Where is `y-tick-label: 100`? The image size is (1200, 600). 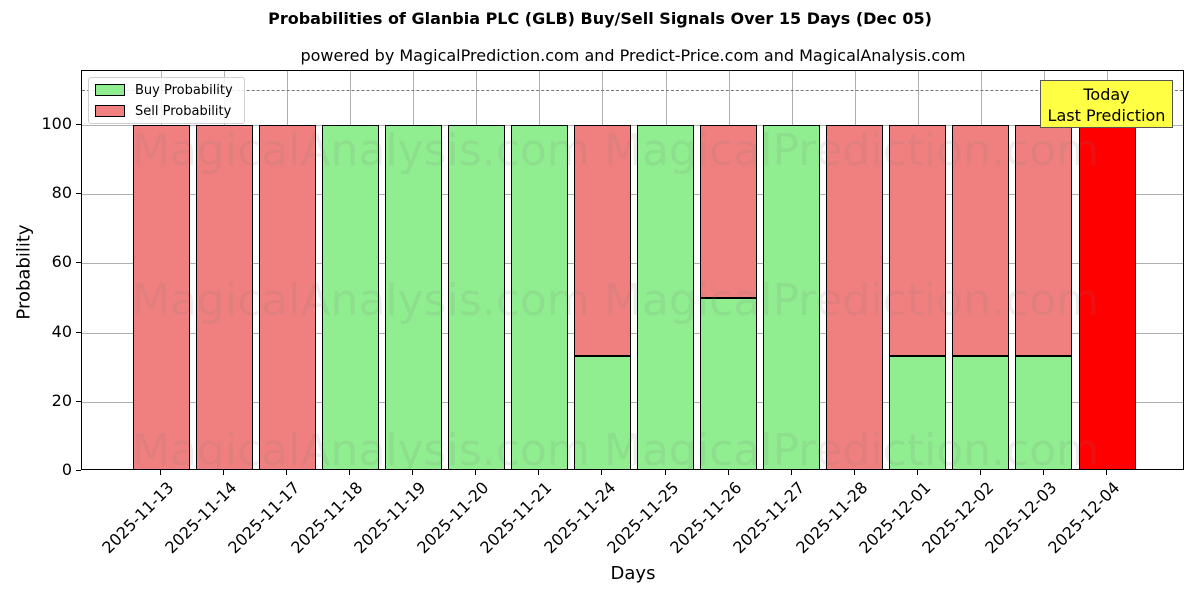 y-tick-label: 100 is located at coordinates (56, 123).